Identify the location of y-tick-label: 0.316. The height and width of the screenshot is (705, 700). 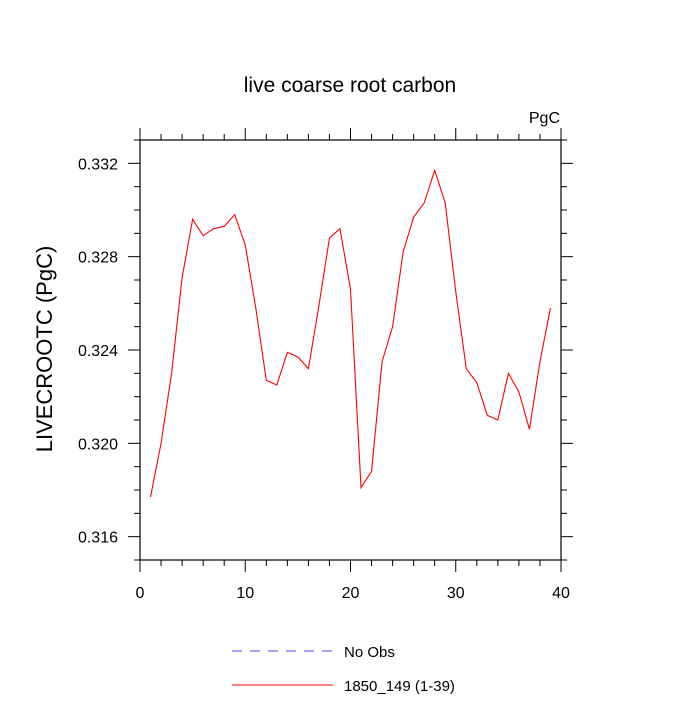
(98, 538).